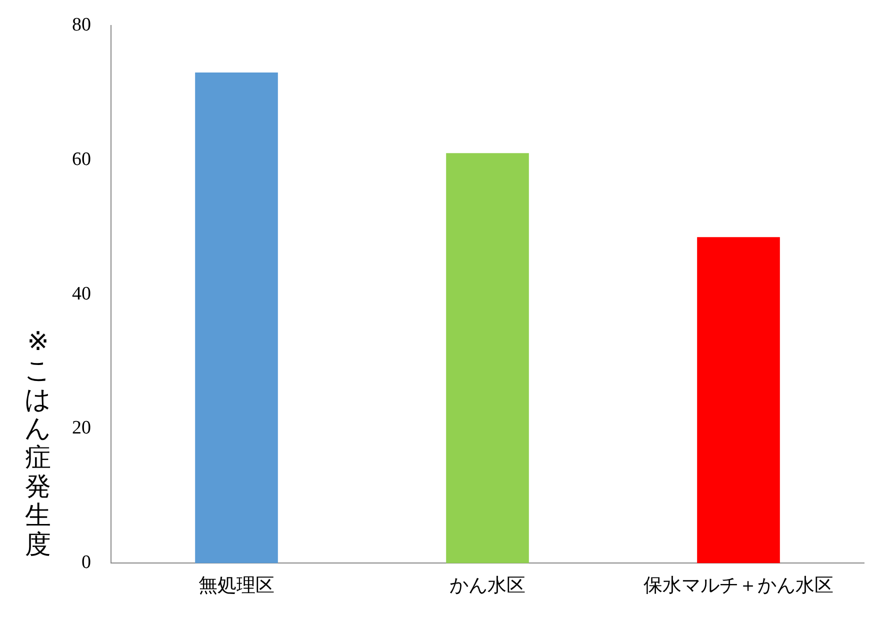  What do you see at coordinates (81, 293) in the screenshot?
I see `y-tick-label: 40` at bounding box center [81, 293].